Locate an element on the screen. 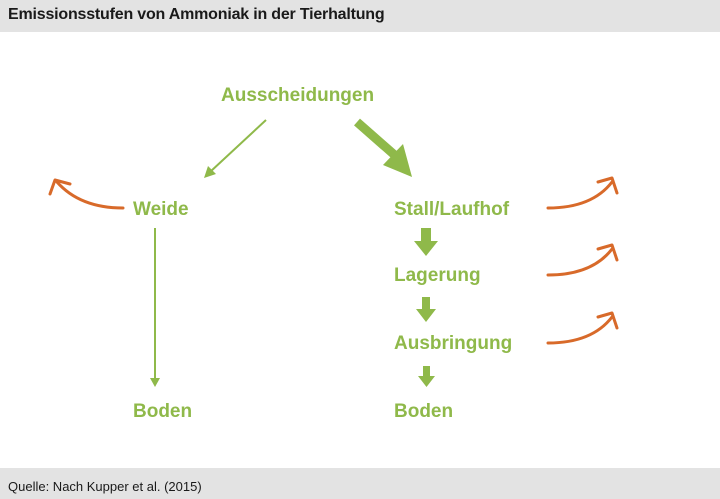  arrow-storage-to-spreading is located at coordinates (426, 309).